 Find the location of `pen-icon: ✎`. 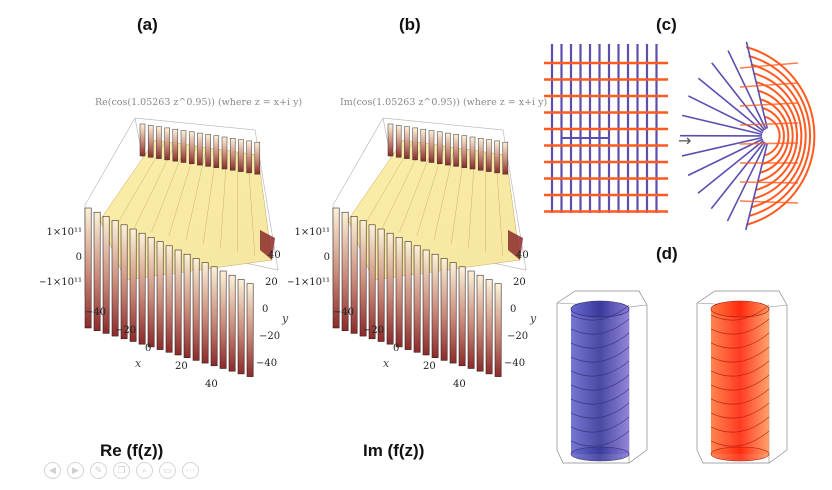

pen-icon: ✎ is located at coordinates (98, 470).